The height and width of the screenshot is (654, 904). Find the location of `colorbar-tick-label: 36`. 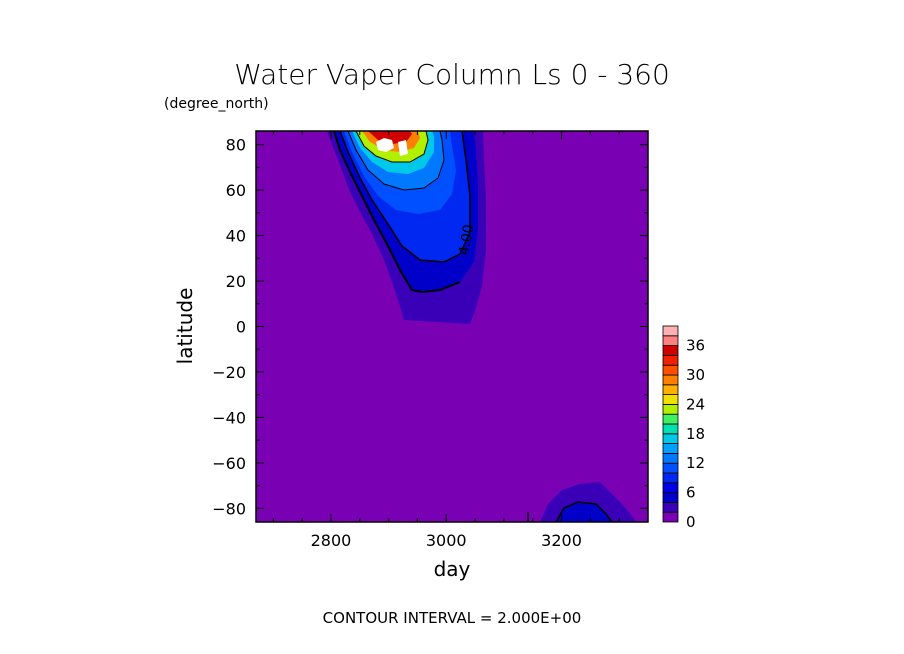

colorbar-tick-label: 36 is located at coordinates (695, 346).